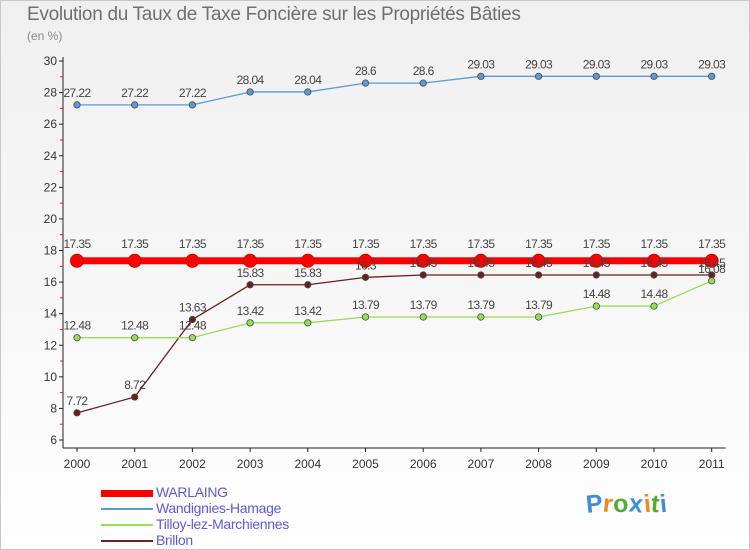  I want to click on y-tick-label: 8, so click(53, 408).